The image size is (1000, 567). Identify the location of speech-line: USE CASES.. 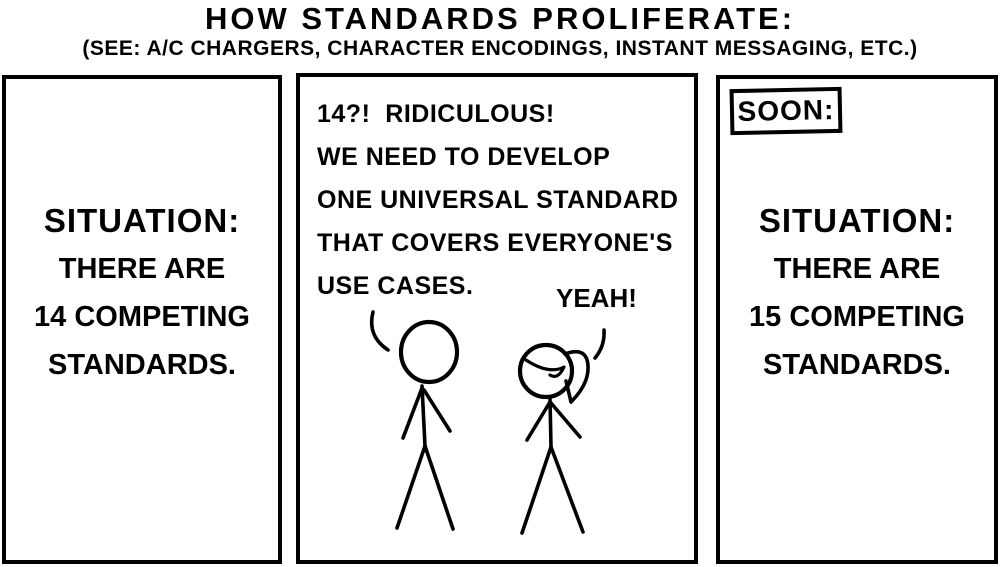
(395, 286).